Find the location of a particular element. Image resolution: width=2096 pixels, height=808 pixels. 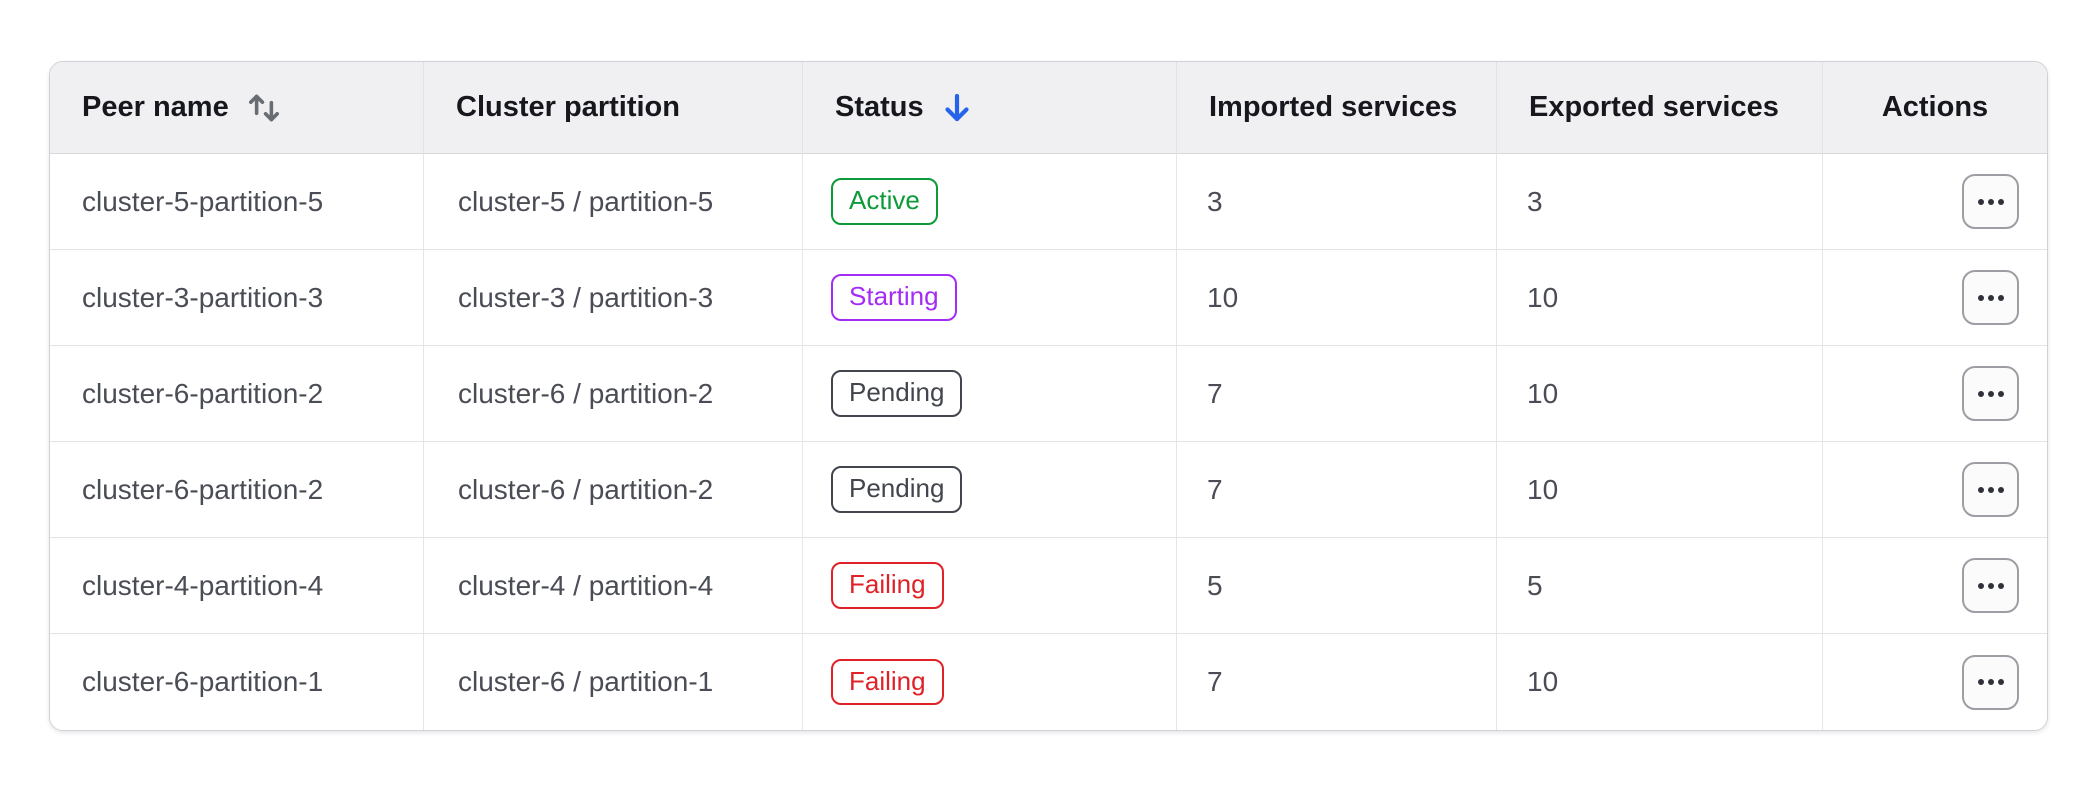

imported-services-cell: 10 is located at coordinates (1337, 298).